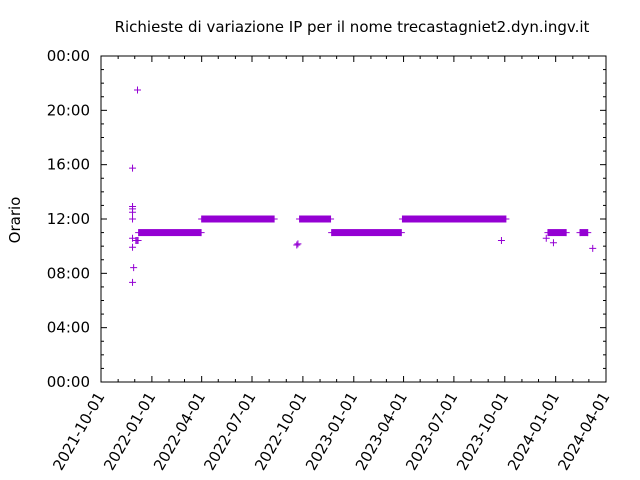 The image size is (640, 480). I want to click on x-tick-label: 2022-10-01, so click(280, 431).